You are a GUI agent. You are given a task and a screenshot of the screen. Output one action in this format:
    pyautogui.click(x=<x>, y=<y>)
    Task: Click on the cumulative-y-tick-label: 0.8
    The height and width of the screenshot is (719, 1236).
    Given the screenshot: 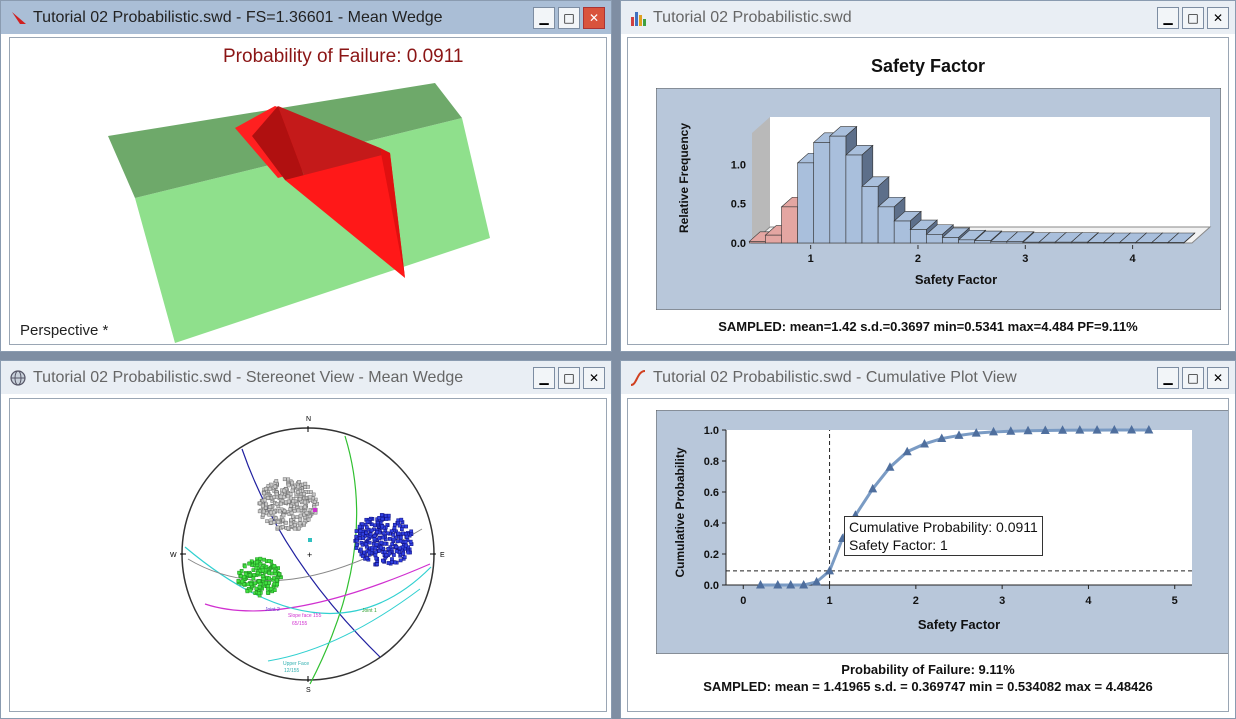 What is the action you would take?
    pyautogui.click(x=711, y=462)
    